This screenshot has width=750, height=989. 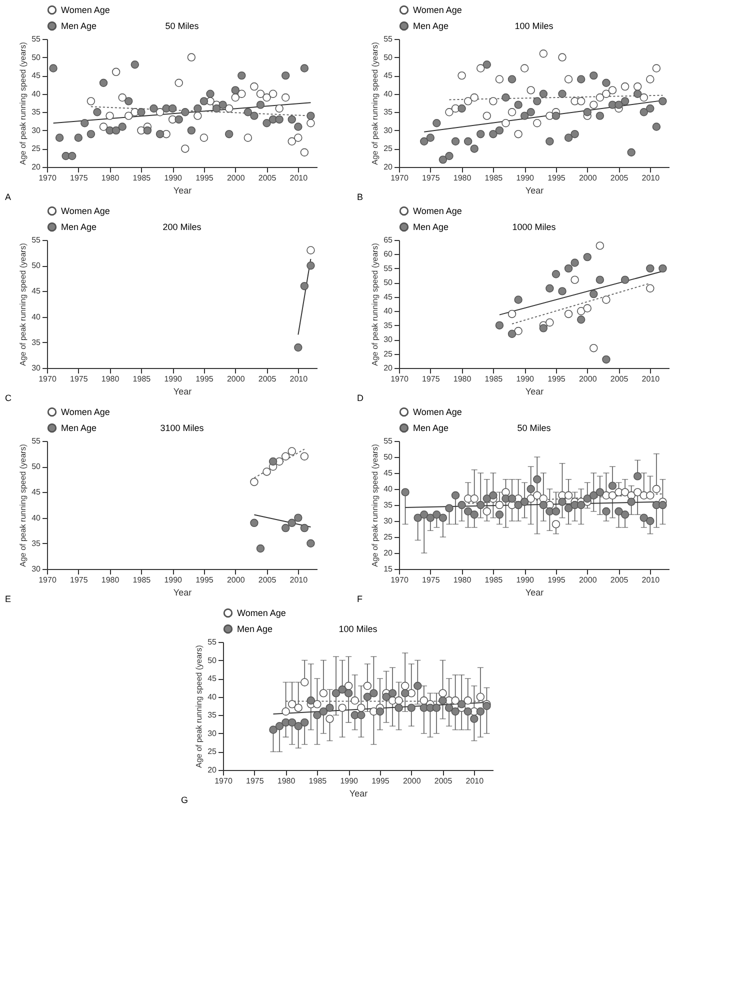 I want to click on legend-label: Women Age, so click(x=85, y=10).